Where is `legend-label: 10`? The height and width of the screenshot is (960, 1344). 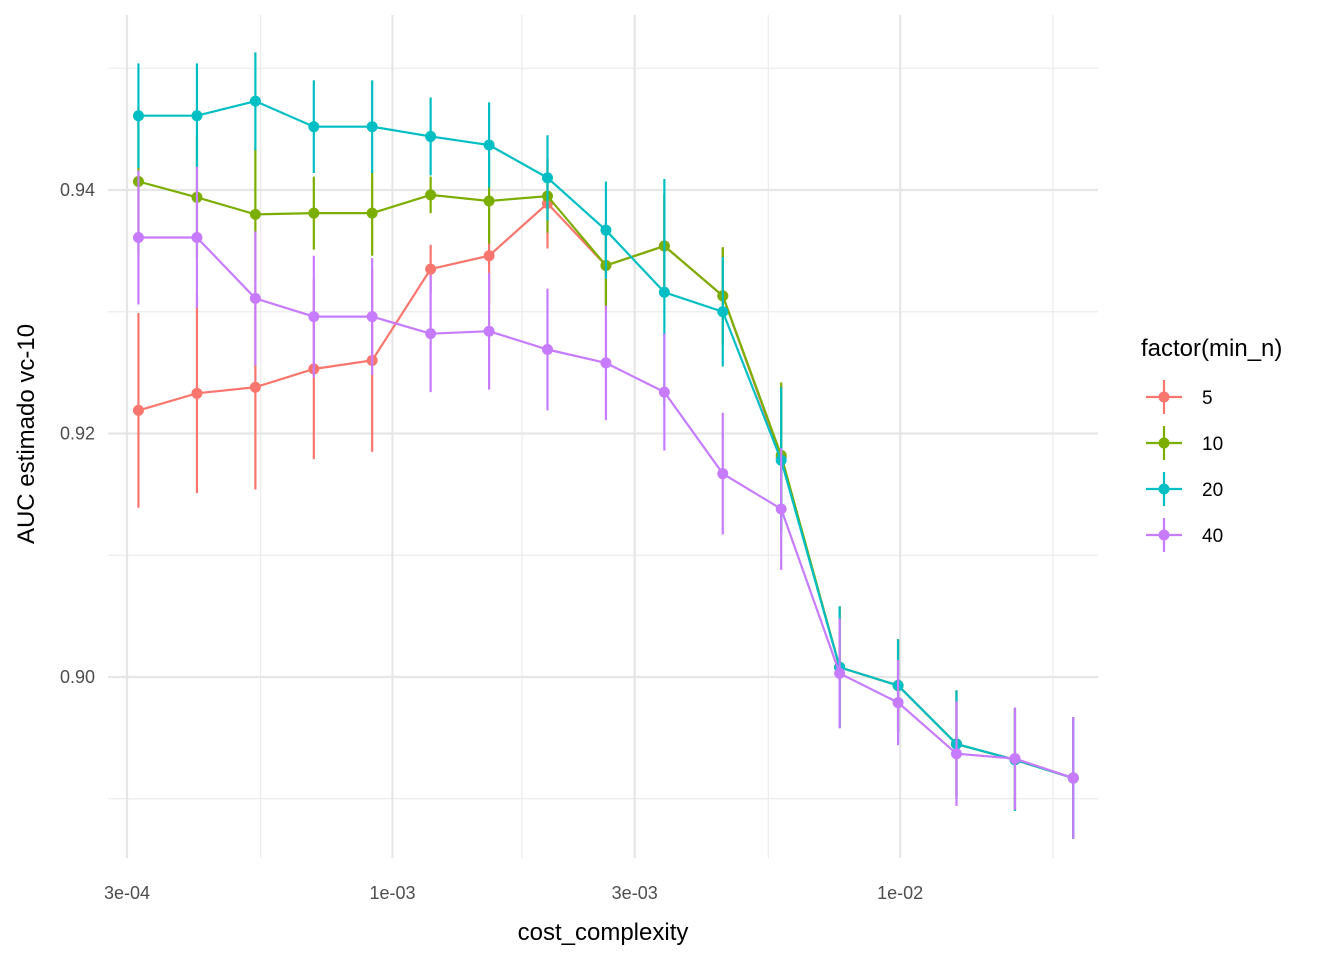
legend-label: 10 is located at coordinates (1212, 444).